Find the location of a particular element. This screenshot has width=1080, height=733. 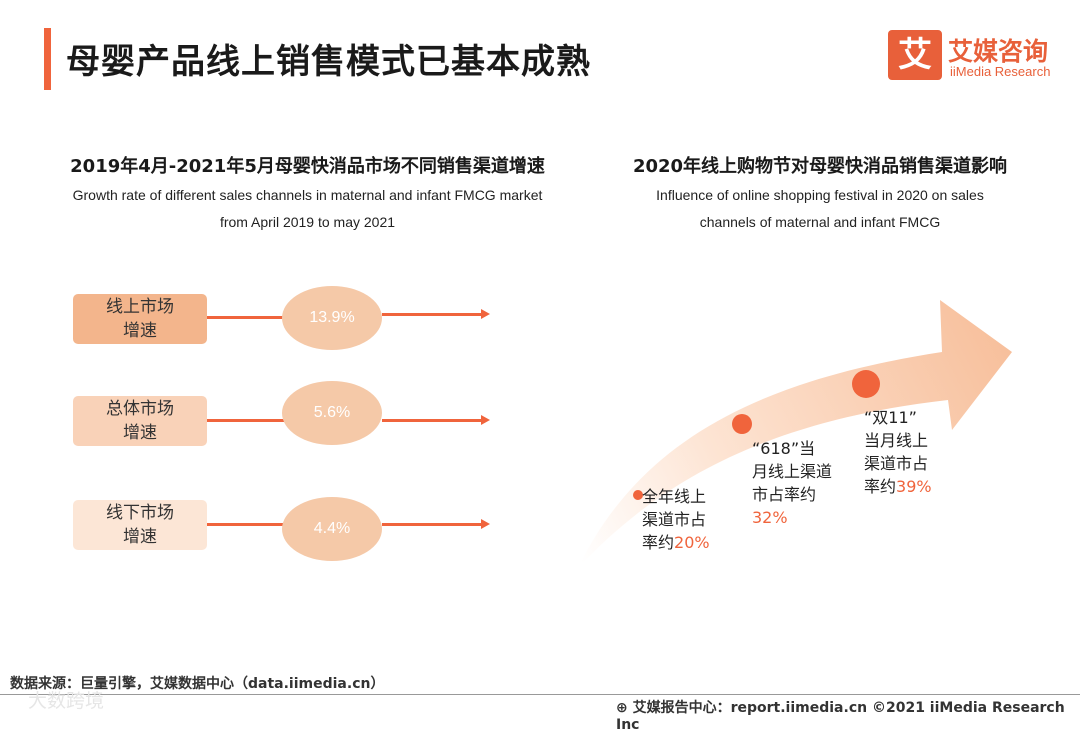

iimedia-logo-icon: 艾 is located at coordinates (915, 55).